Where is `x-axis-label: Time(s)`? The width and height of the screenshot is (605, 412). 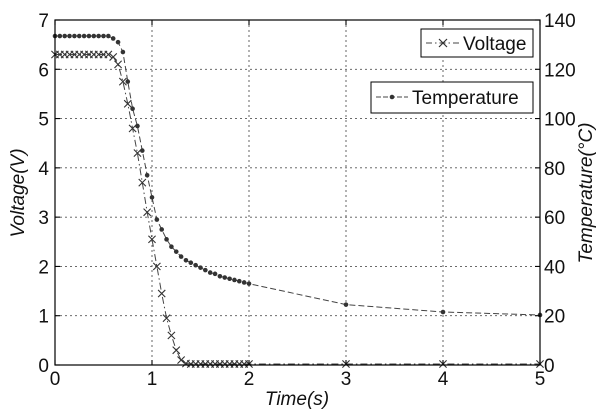 x-axis-label: Time(s) is located at coordinates (297, 399).